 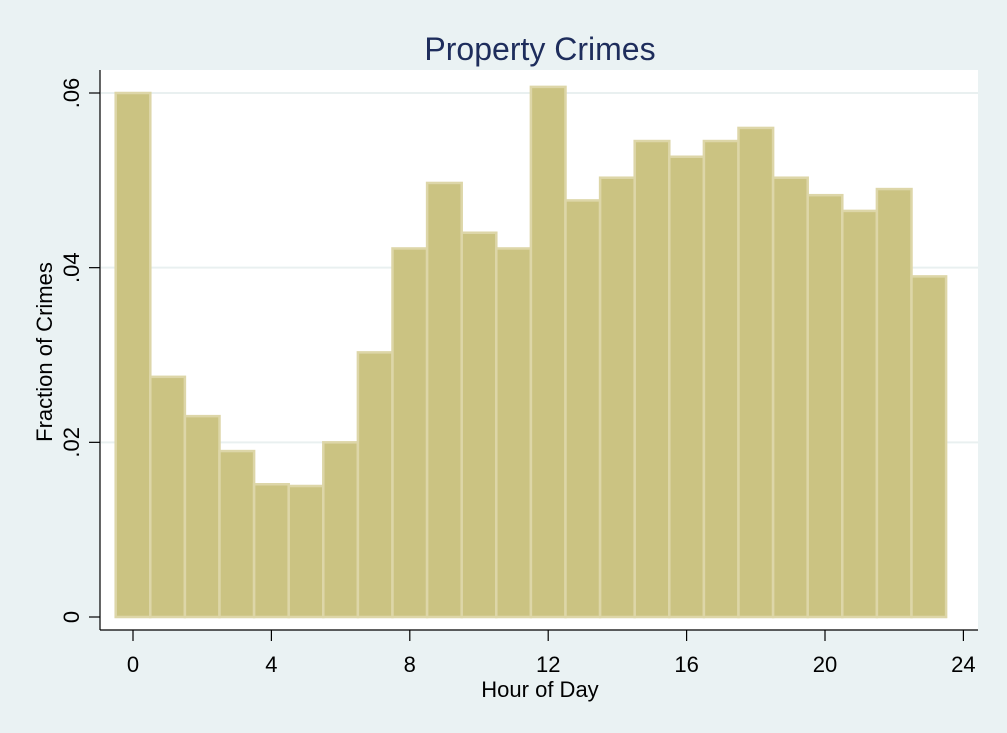 I want to click on y-tick-label: .04, so click(x=71, y=267).